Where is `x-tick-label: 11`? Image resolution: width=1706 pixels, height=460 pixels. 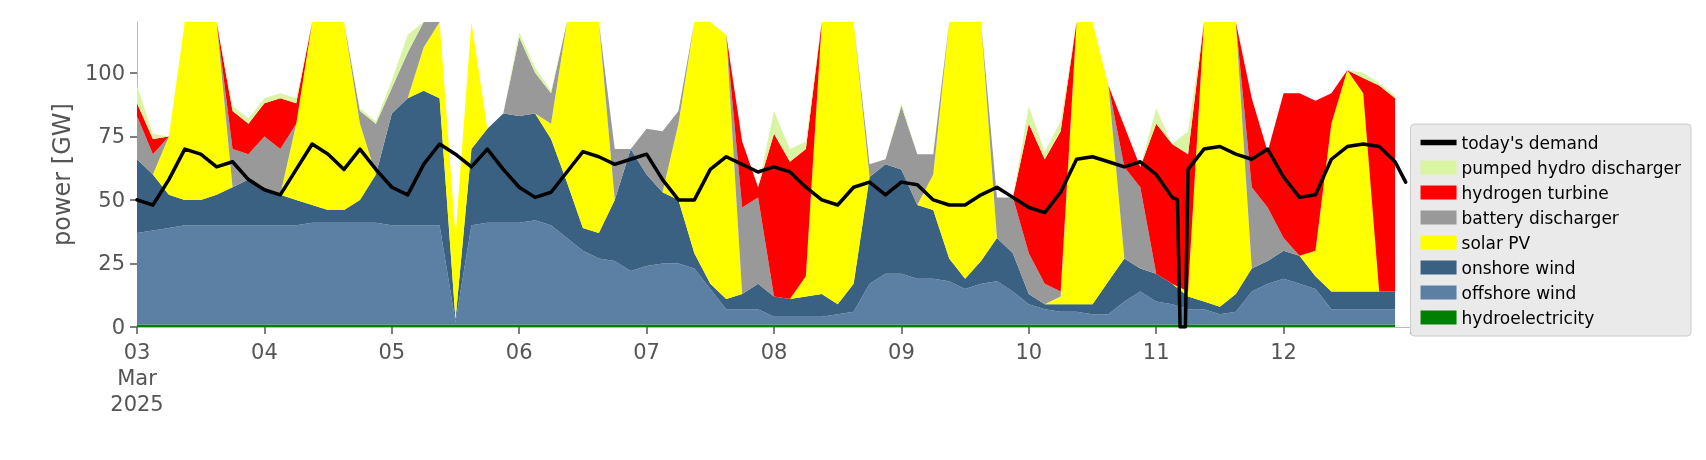 x-tick-label: 11 is located at coordinates (1156, 352).